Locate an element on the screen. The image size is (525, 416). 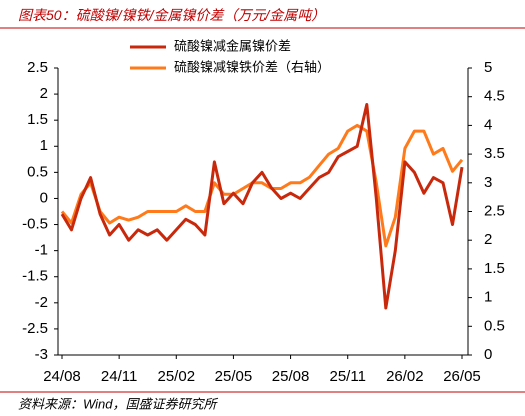
y-tick-label: 0.5 is located at coordinates (37, 171).